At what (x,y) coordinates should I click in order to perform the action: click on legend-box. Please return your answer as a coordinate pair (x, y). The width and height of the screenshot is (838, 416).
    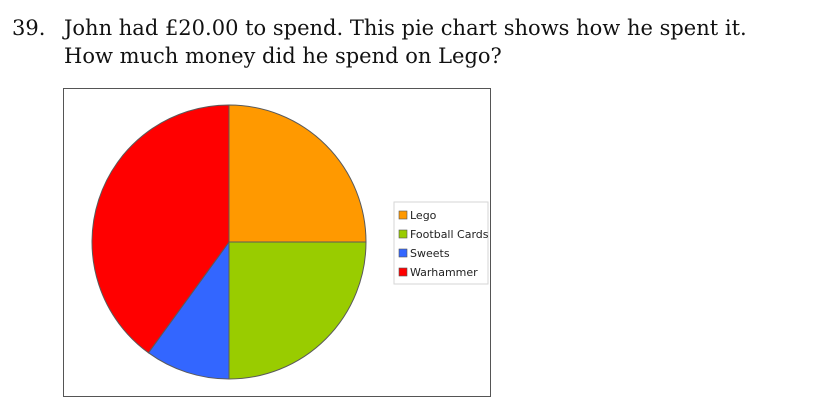
    Looking at the image, I should click on (441, 243).